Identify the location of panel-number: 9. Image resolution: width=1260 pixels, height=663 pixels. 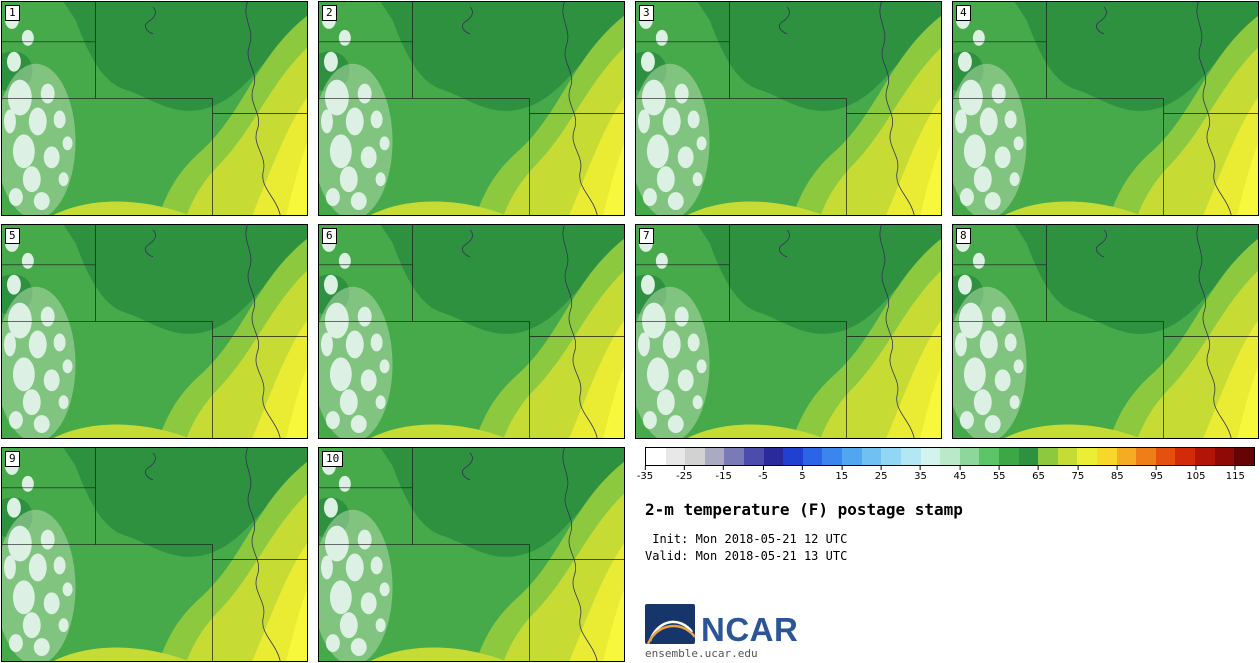
(12, 459).